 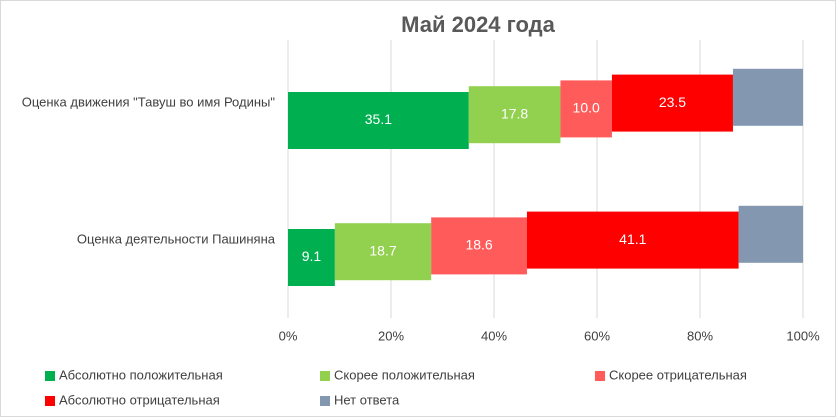 I want to click on x-tick-label: 80%, so click(x=700, y=335).